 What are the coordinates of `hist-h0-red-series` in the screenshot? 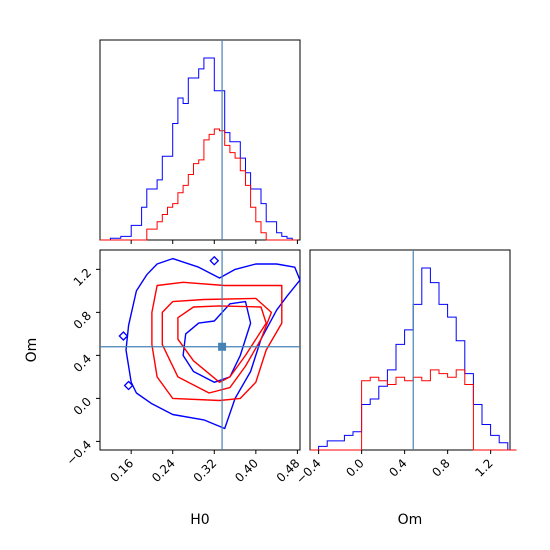 It's located at (199, 184).